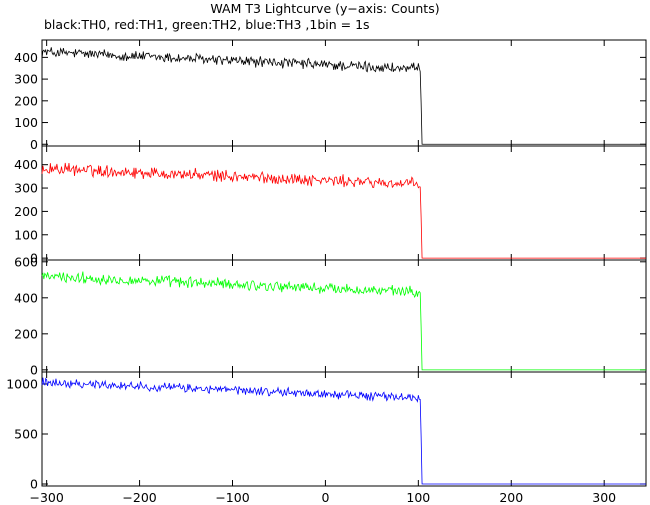 The height and width of the screenshot is (505, 650). Describe the element at coordinates (418, 497) in the screenshot. I see `x-tick-label: 100` at that location.